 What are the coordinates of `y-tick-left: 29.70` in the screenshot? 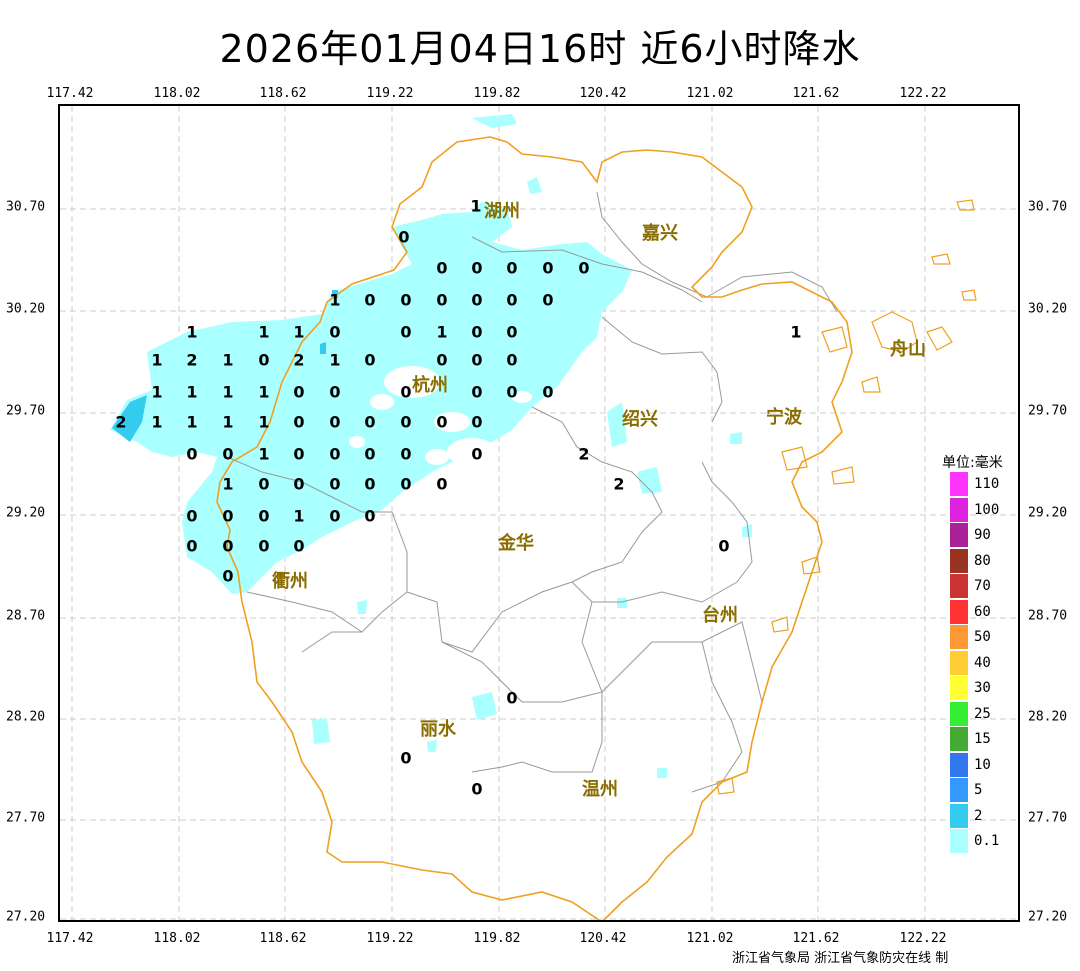 It's located at (26, 411).